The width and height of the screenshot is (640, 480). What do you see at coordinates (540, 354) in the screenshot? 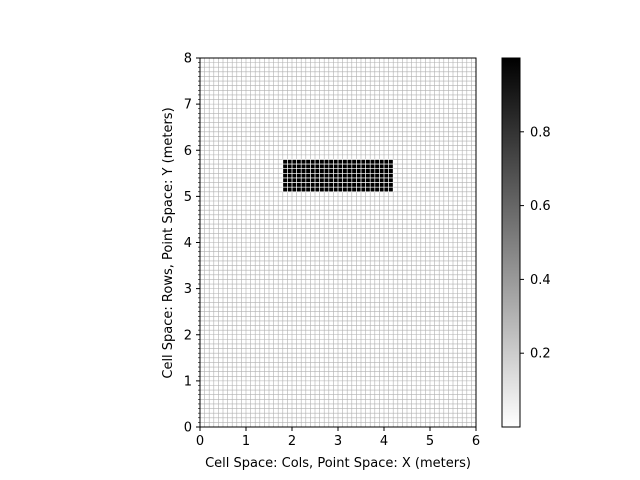
I see `colorbar-tick-label: 0.2` at bounding box center [540, 354].